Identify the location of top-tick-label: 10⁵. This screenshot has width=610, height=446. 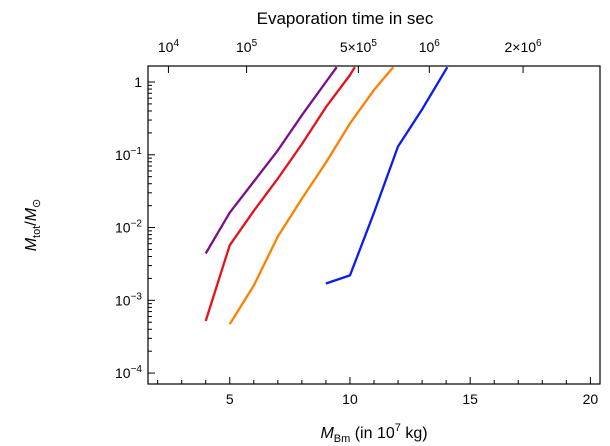
(247, 46).